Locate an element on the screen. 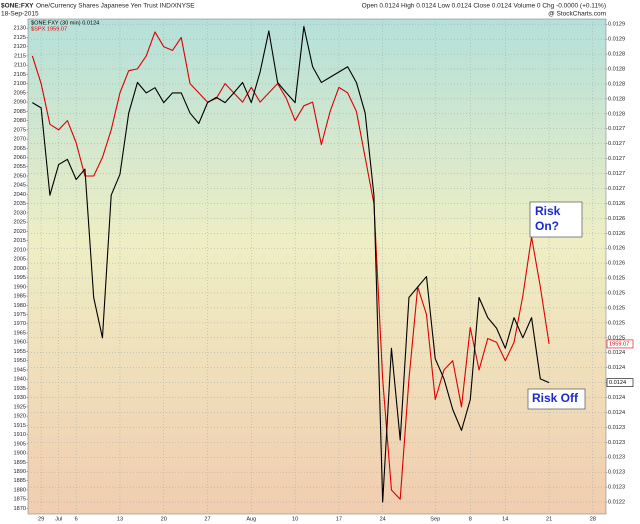 The image size is (640, 524). y-tick-label: 2055 is located at coordinates (20, 167).